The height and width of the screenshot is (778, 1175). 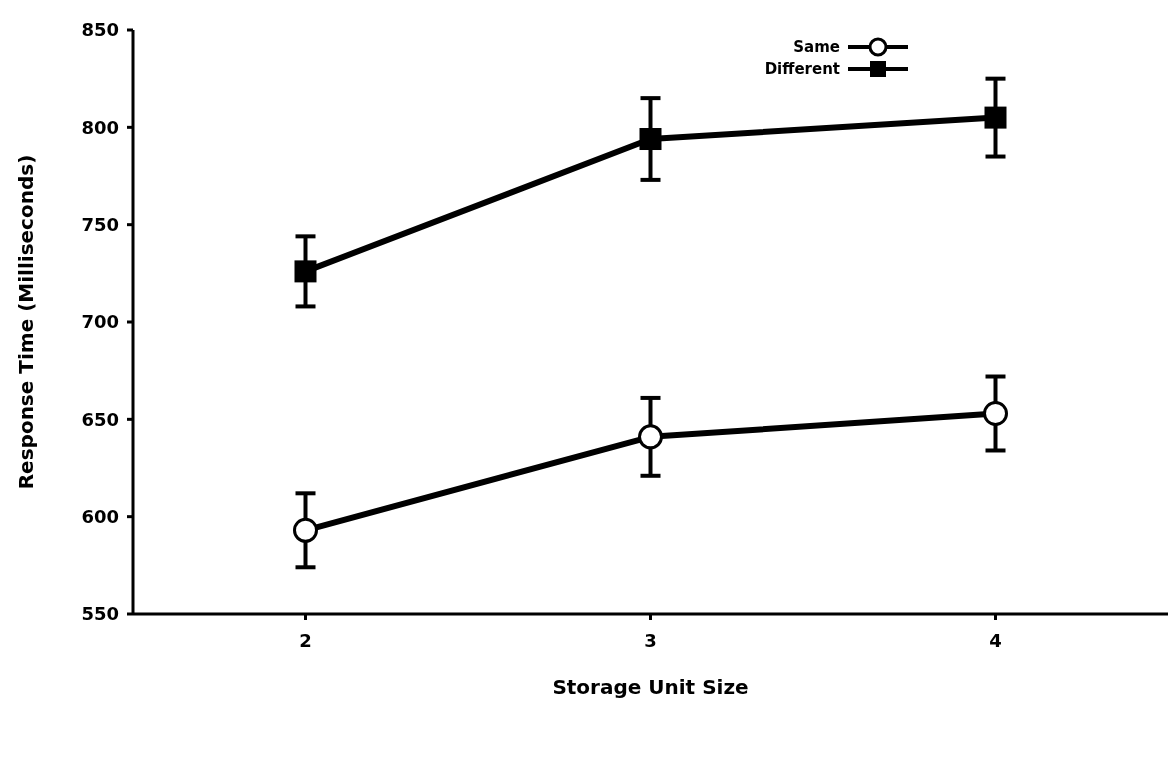 What do you see at coordinates (650, 687) in the screenshot?
I see `x-axis-title: Storage Unit Size` at bounding box center [650, 687].